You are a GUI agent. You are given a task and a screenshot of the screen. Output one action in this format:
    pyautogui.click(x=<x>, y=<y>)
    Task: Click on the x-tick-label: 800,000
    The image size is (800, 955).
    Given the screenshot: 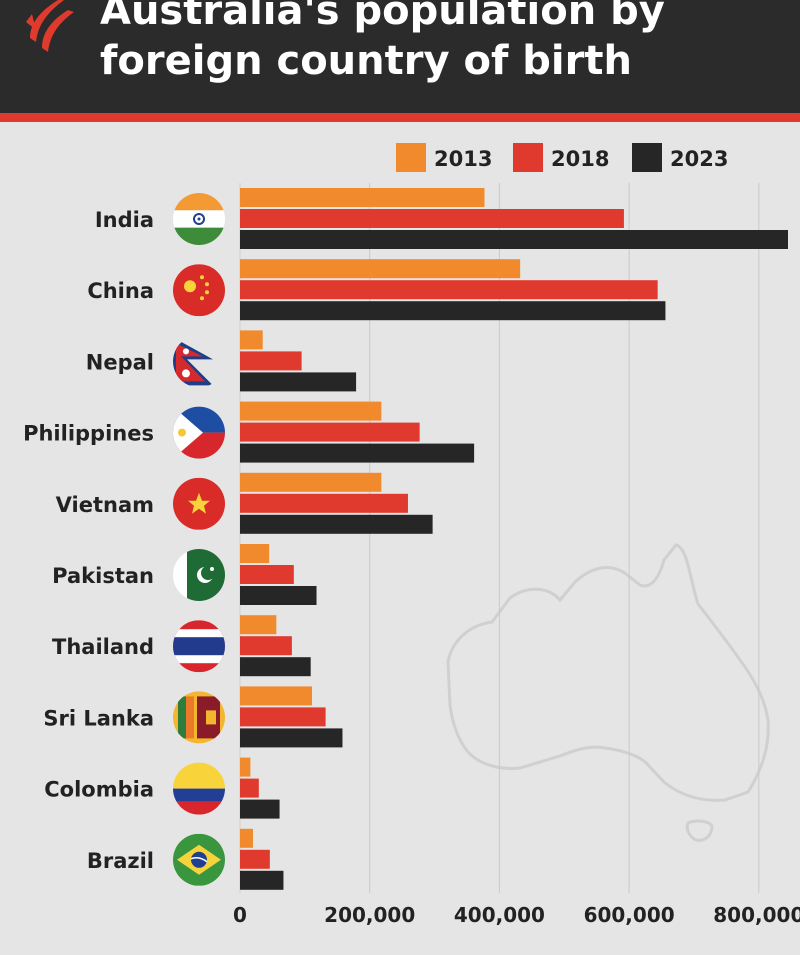 What is the action you would take?
    pyautogui.click(x=756, y=915)
    